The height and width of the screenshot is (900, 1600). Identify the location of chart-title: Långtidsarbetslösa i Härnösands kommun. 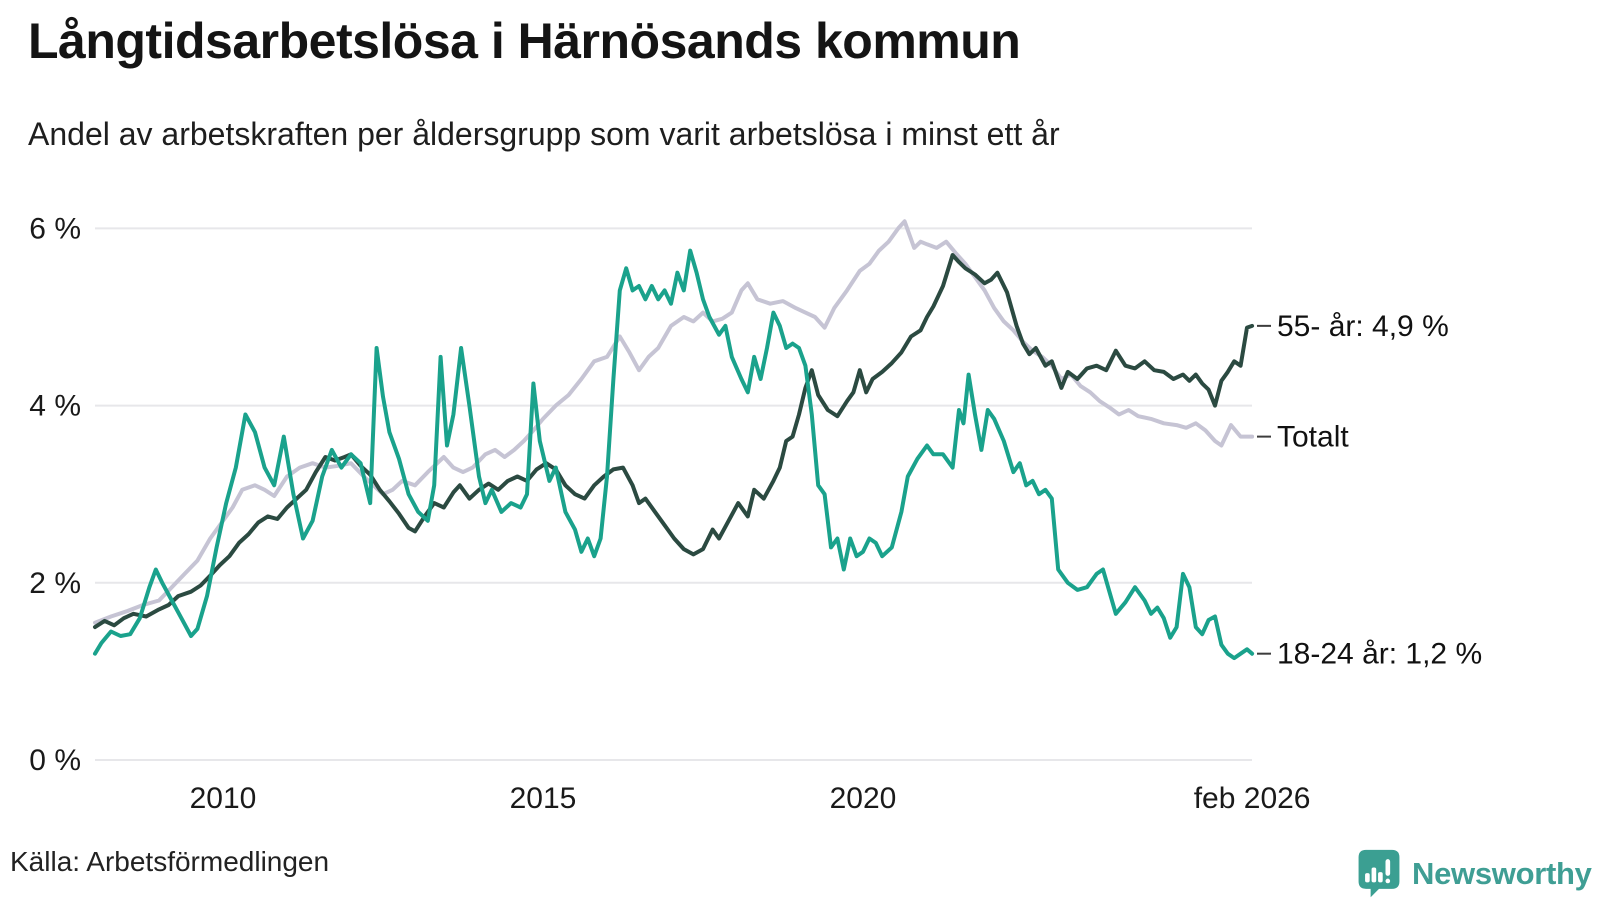
(524, 41).